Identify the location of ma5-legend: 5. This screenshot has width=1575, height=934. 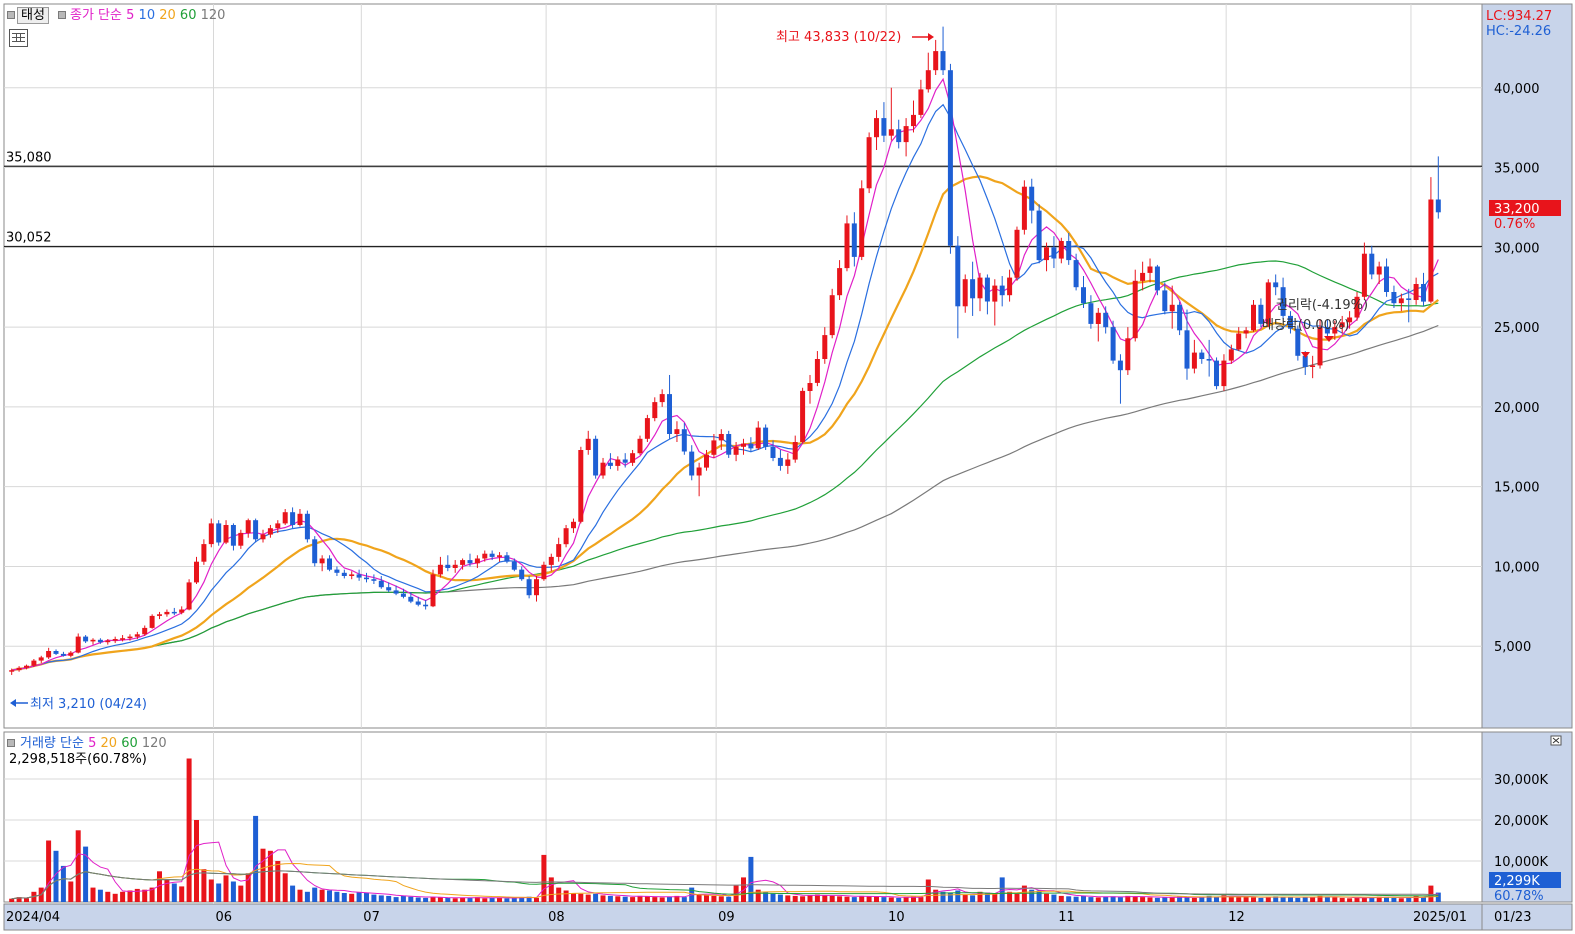
(130, 15).